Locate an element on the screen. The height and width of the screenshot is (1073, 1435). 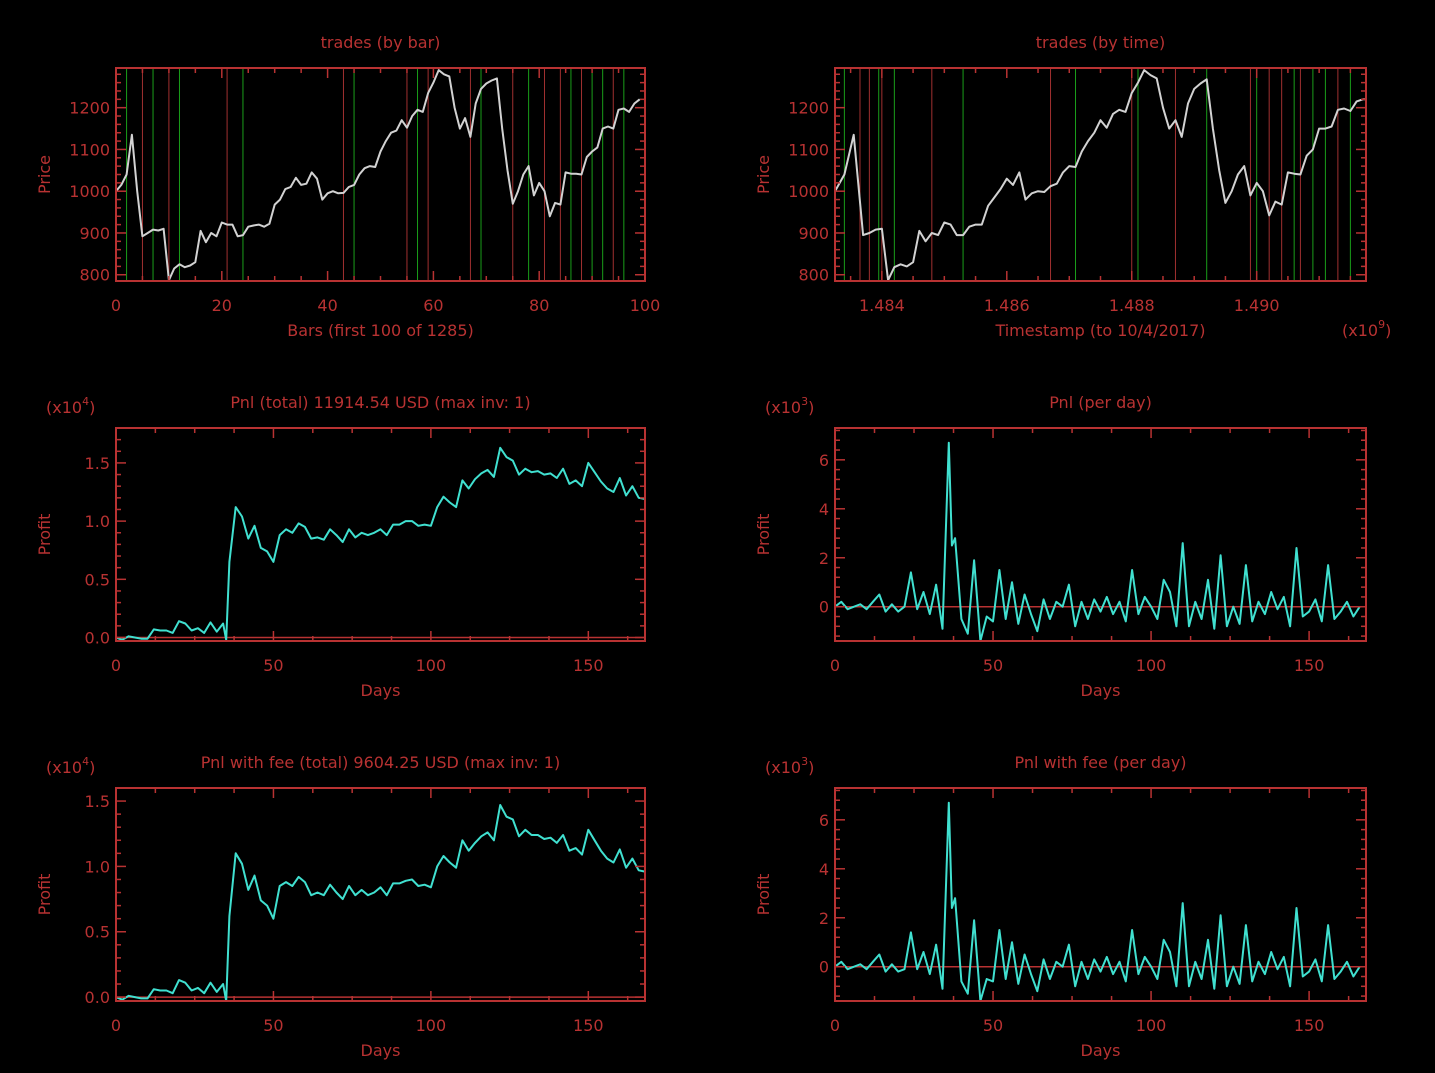
x-tick-label: 40 is located at coordinates (327, 305).